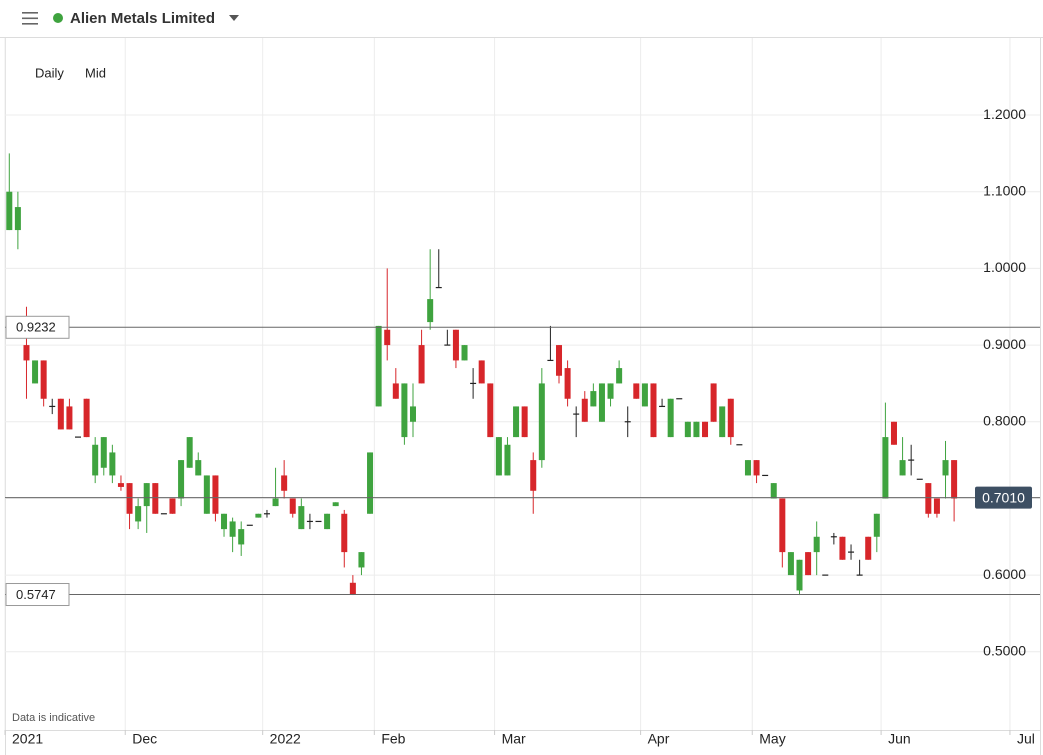 This screenshot has height=755, width=1043. Describe the element at coordinates (95, 72) in the screenshot. I see `price-type-button: Mid` at that location.